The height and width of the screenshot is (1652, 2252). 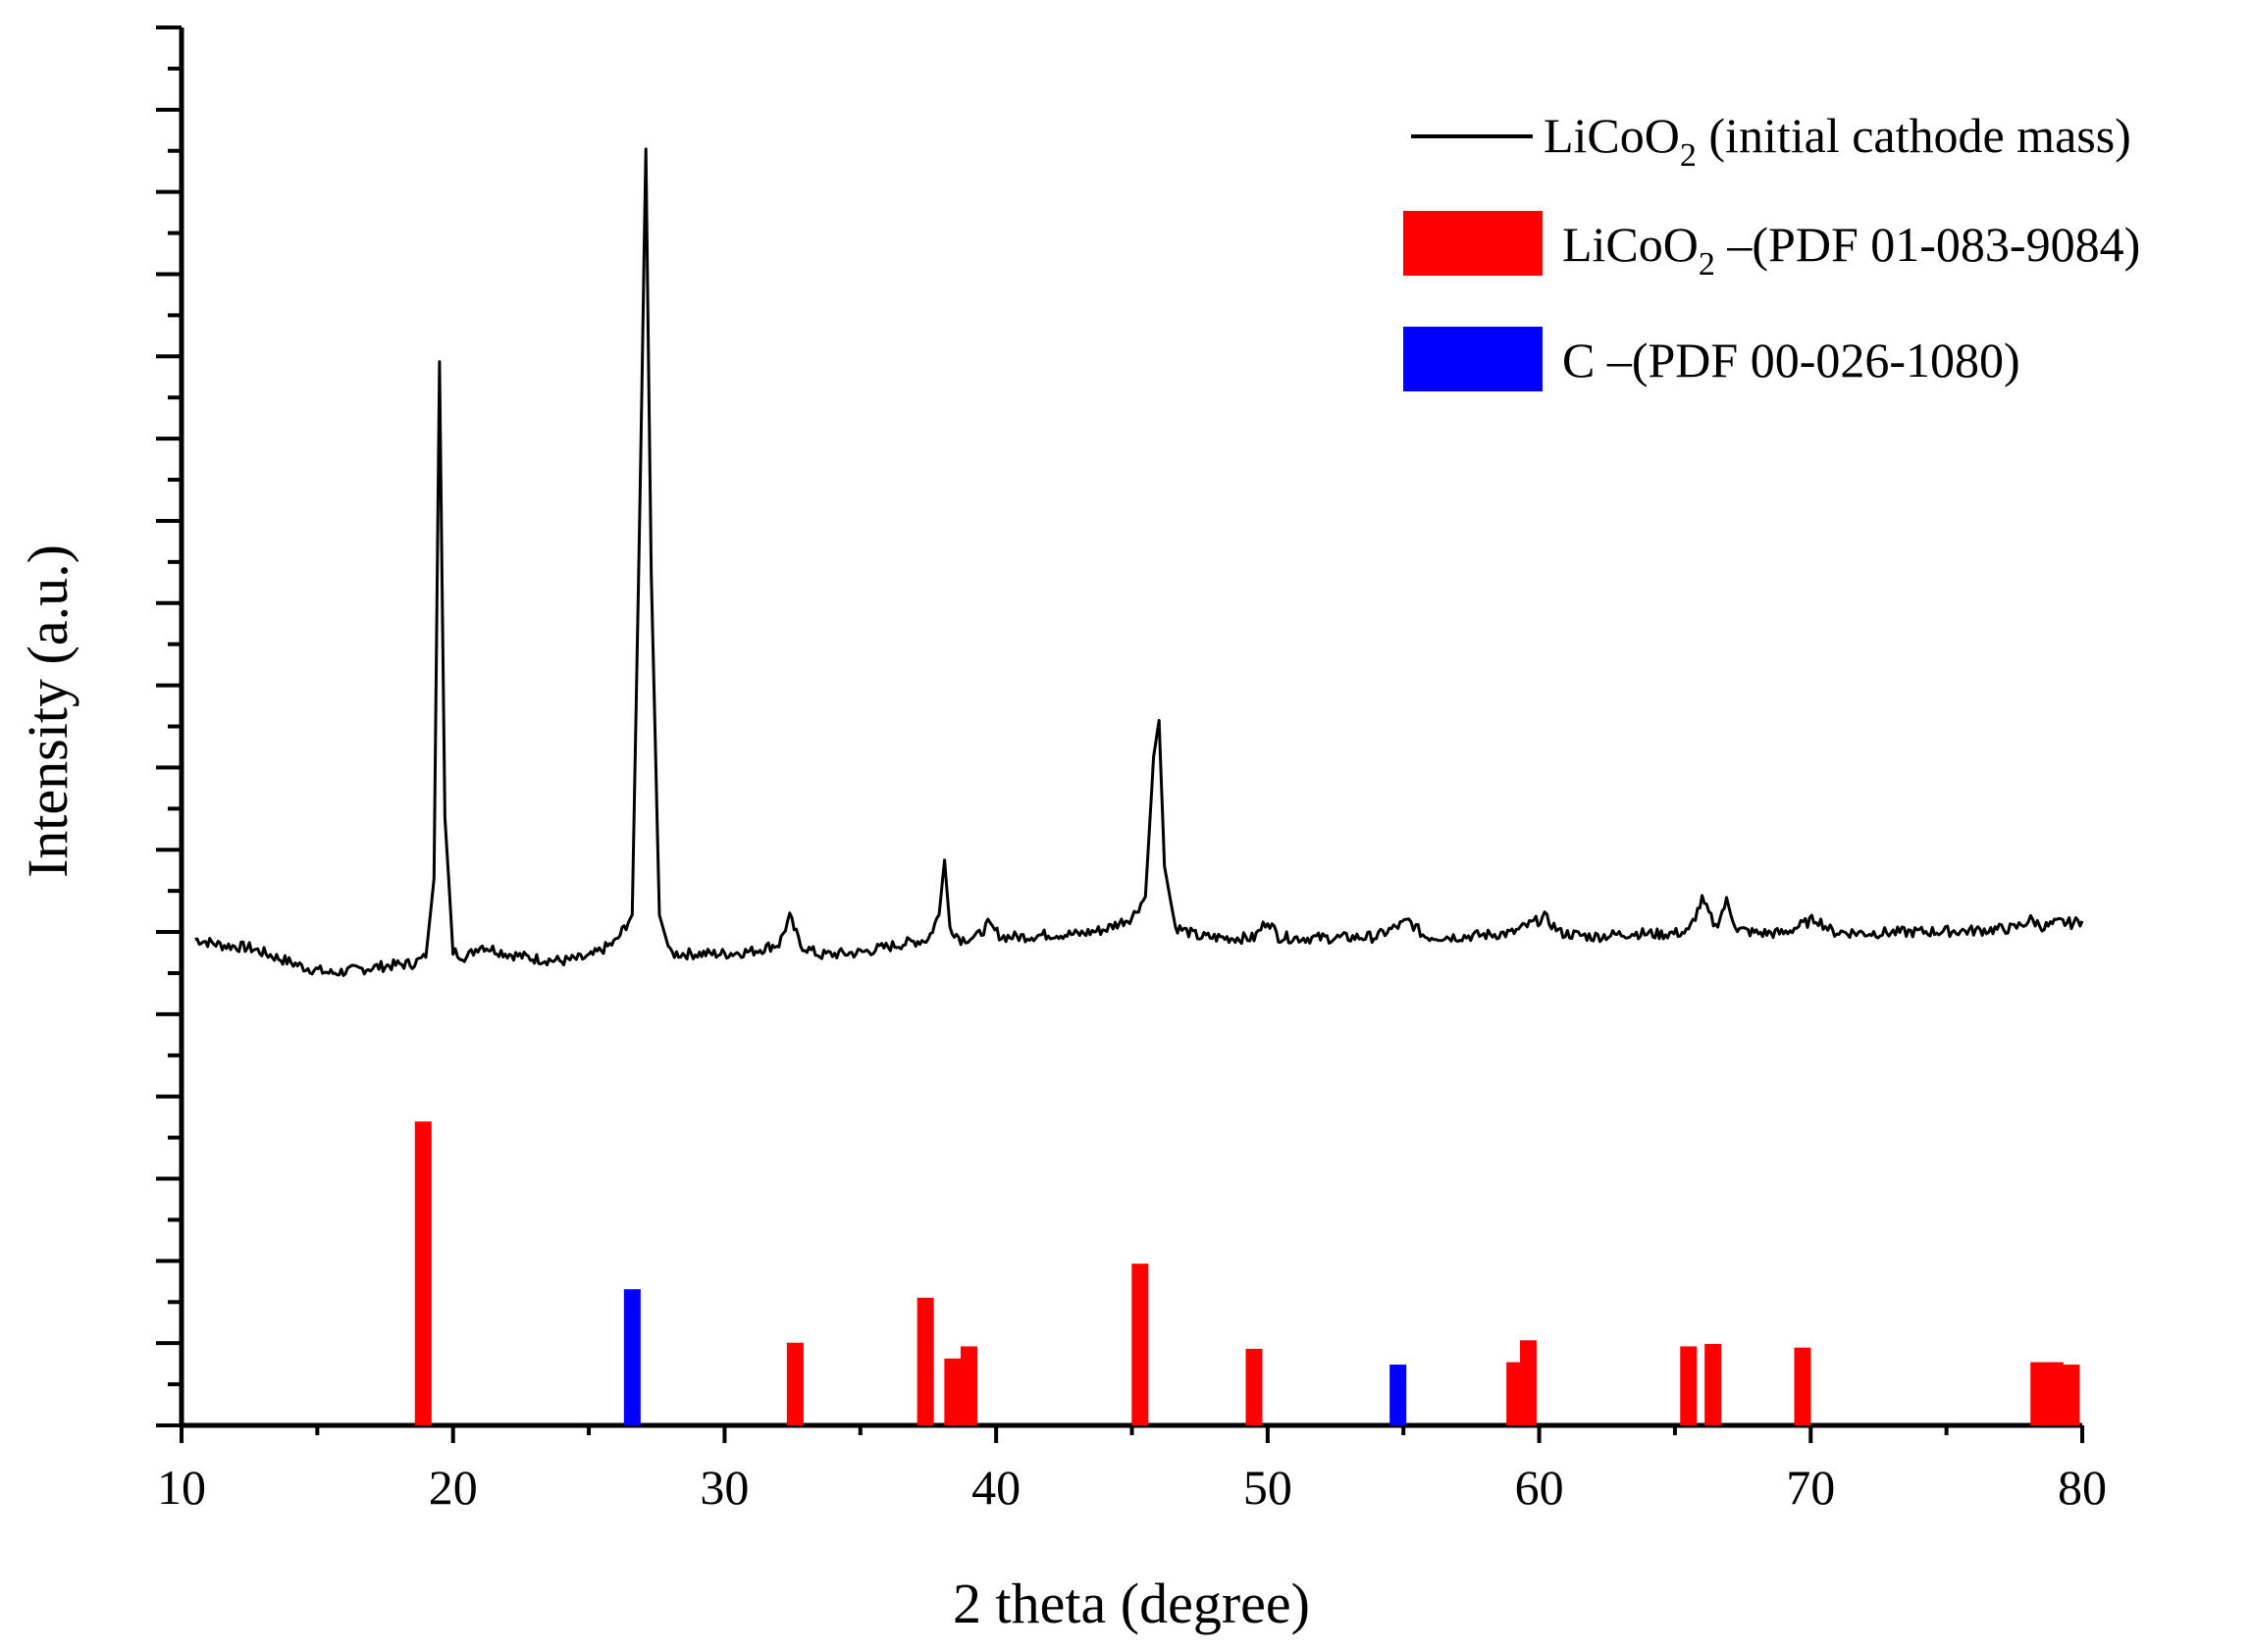 I want to click on x-tick-label: 20, so click(x=453, y=1487).